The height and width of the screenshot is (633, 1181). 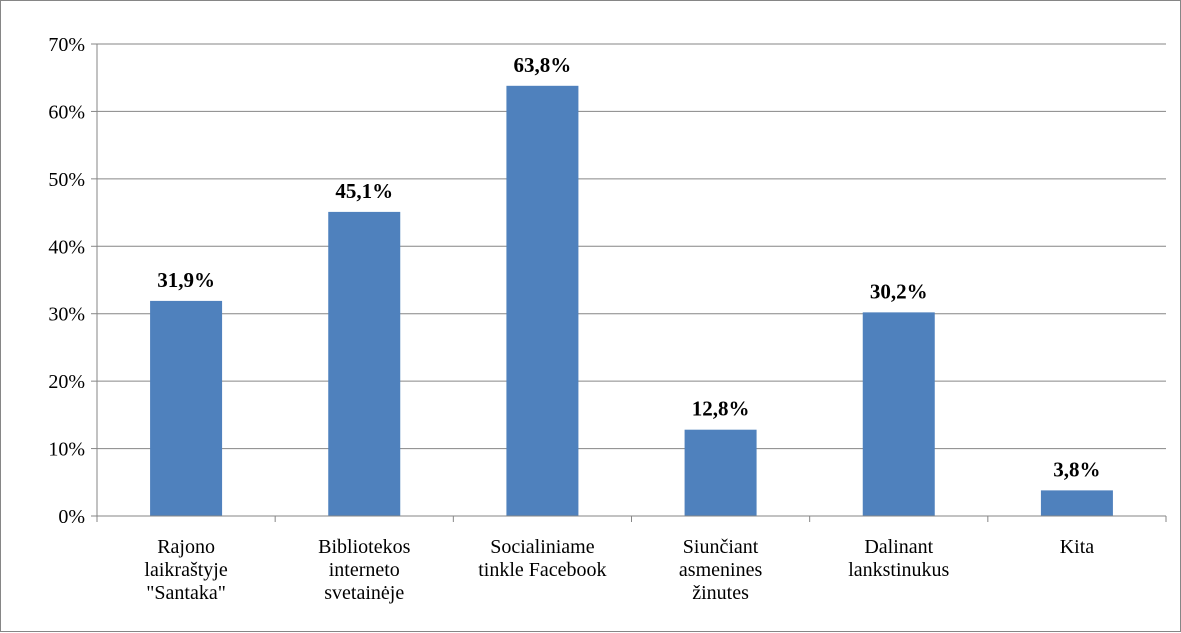 I want to click on y-tick-label: 50%, so click(x=66, y=180).